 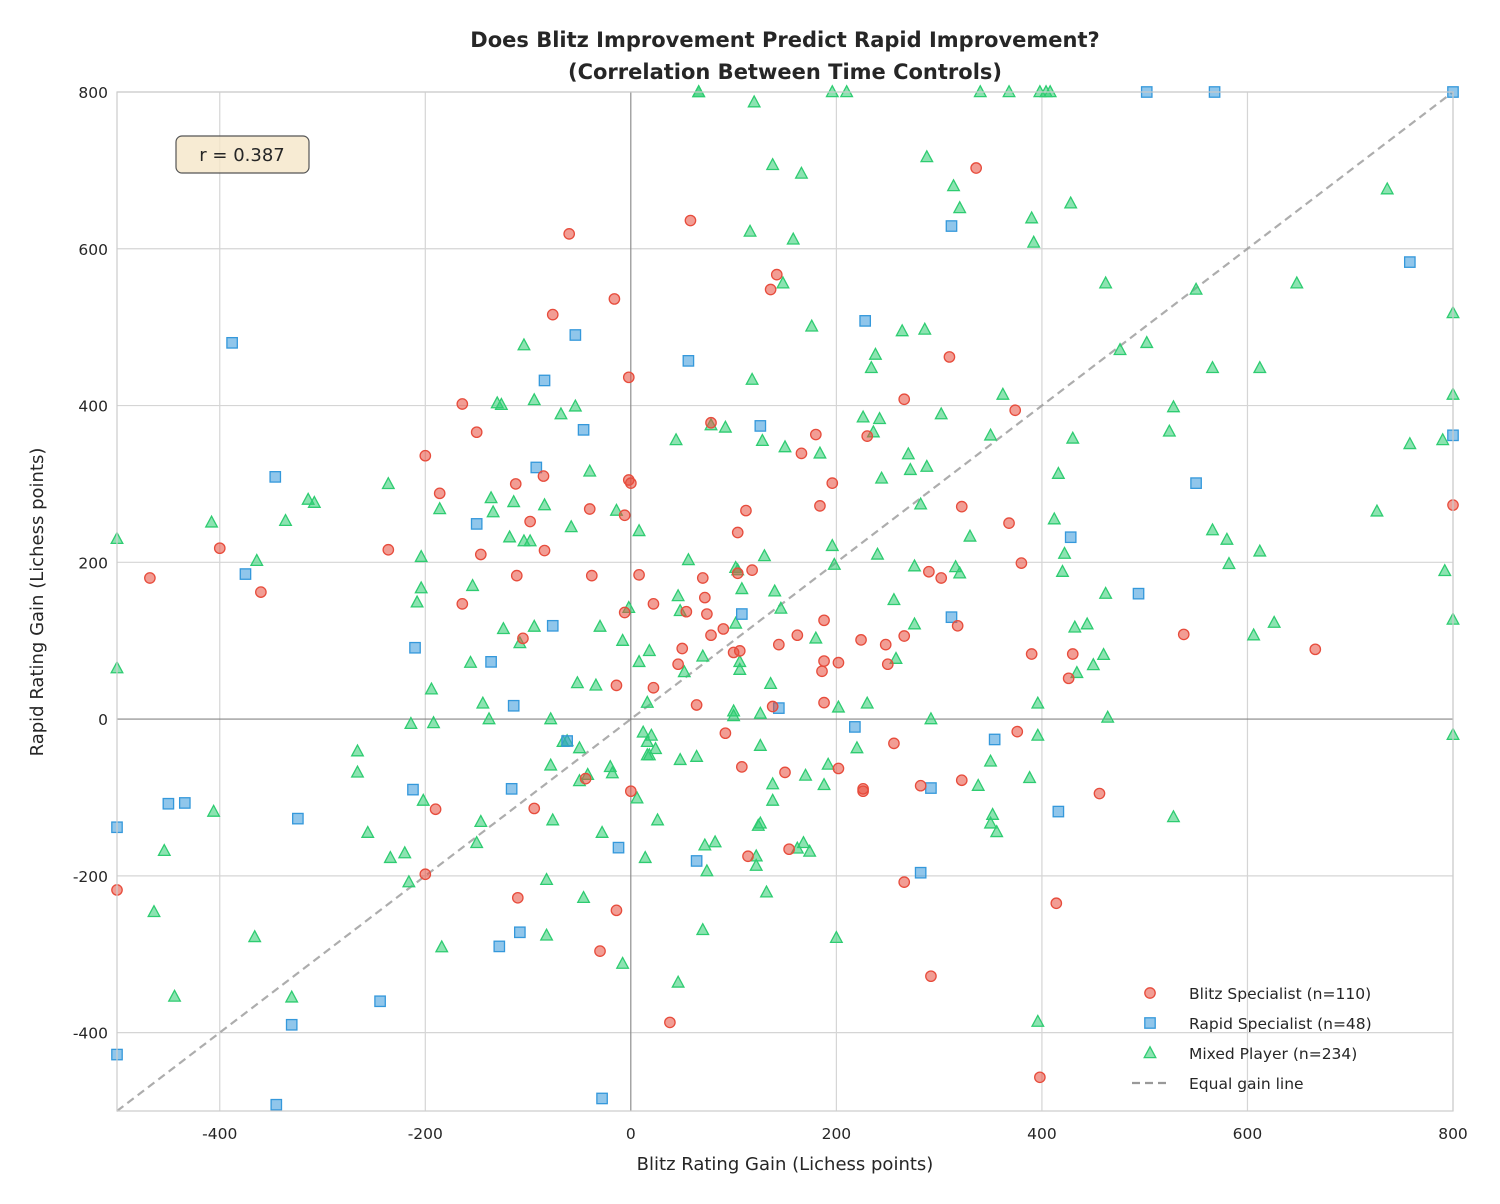 What do you see at coordinates (425, 1134) in the screenshot?
I see `x-tick-label: -200` at bounding box center [425, 1134].